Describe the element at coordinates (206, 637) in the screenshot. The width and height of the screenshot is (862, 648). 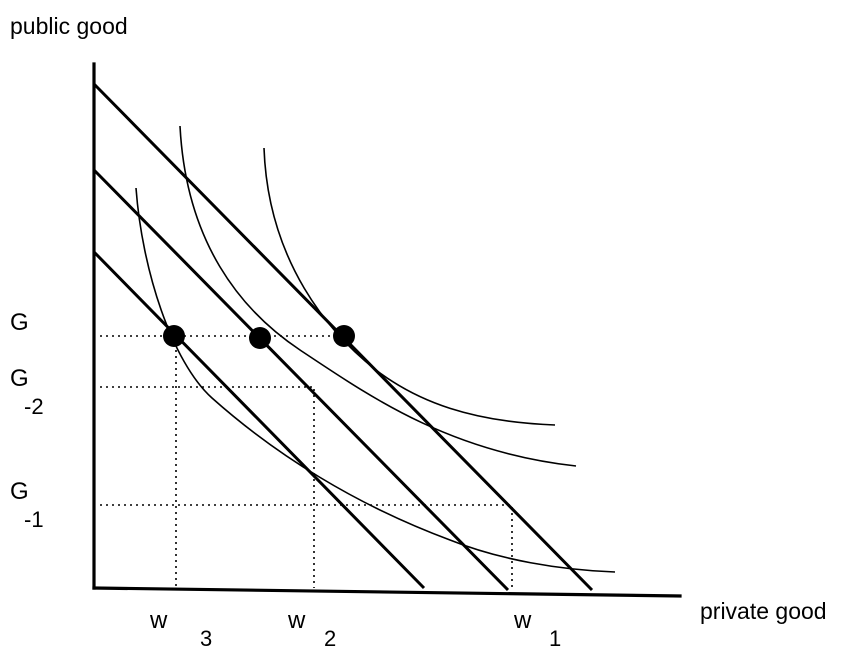
I see `x-label-w3-subscript: 3` at that location.